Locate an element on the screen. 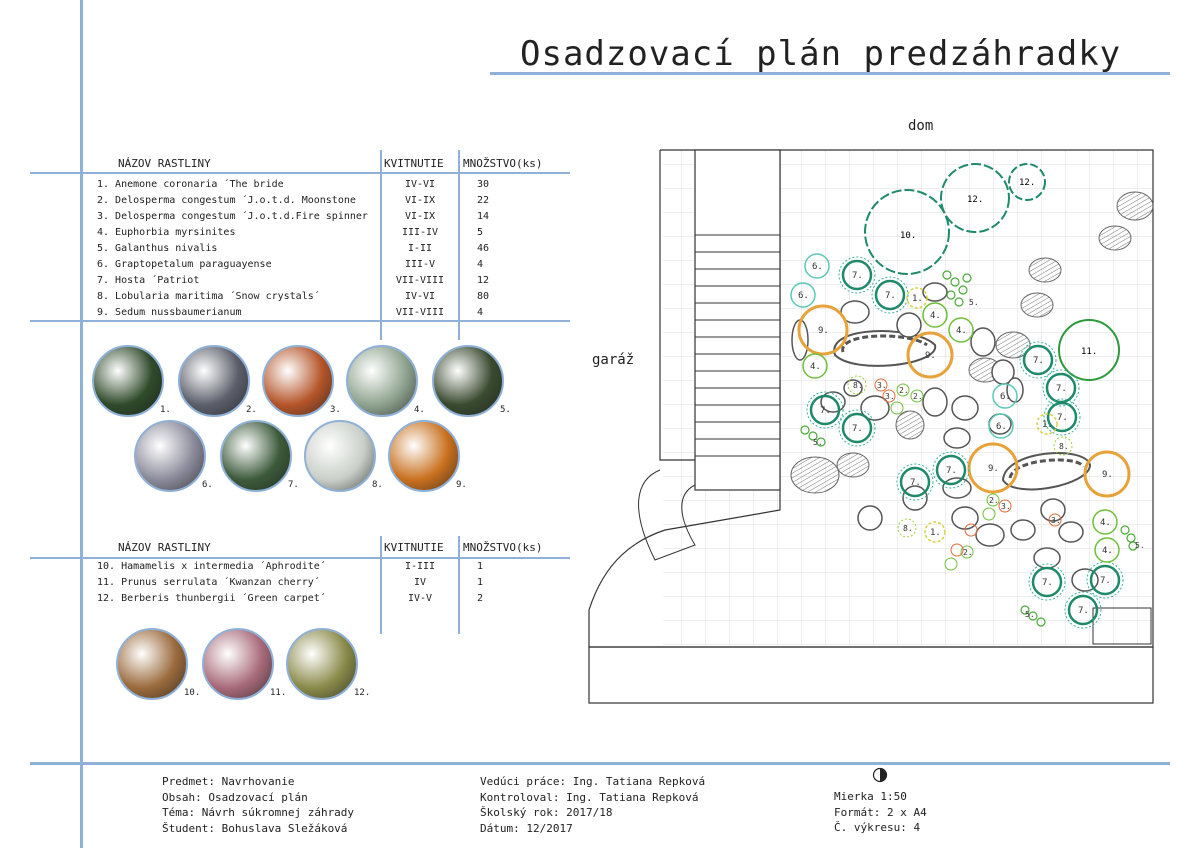  plant-row-name: 7. Hosta ´Patriot is located at coordinates (148, 280).